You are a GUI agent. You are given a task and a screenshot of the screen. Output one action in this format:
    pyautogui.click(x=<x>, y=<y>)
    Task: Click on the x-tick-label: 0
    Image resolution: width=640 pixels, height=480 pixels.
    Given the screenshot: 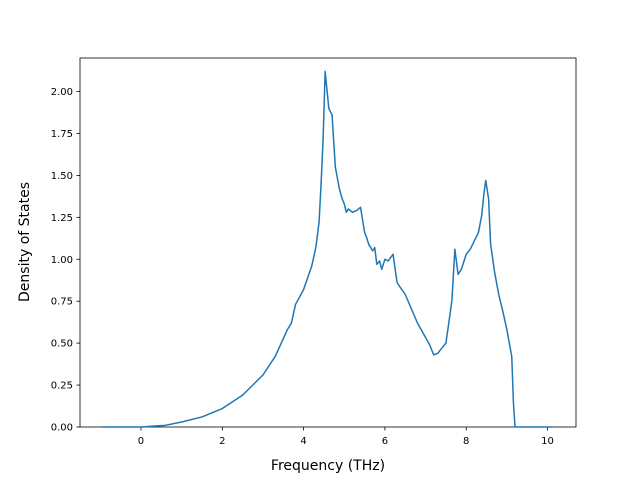 What is the action you would take?
    pyautogui.click(x=141, y=441)
    